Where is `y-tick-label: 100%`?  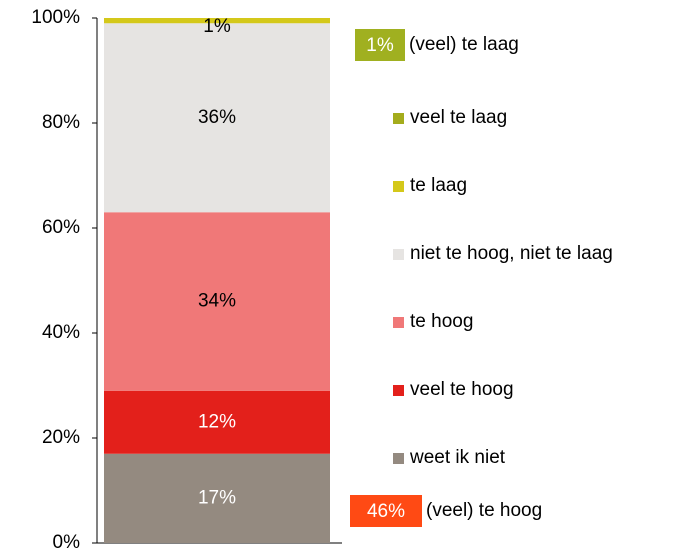
y-tick-label: 100% is located at coordinates (55, 17).